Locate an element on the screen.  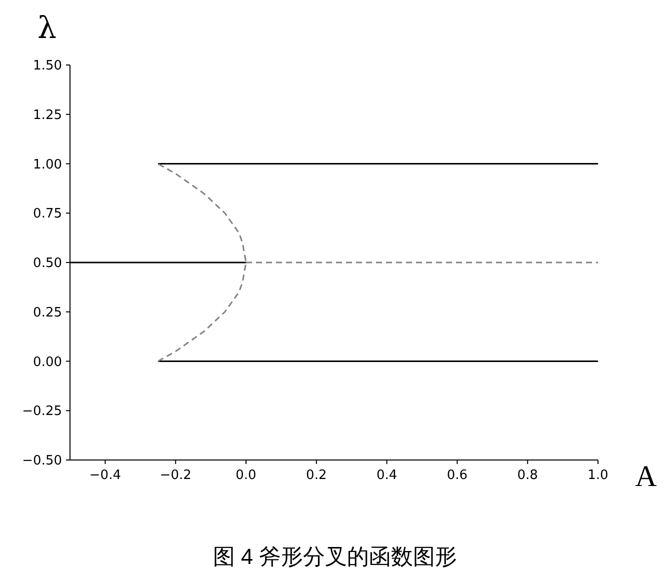
x-tick-label: 0.2 is located at coordinates (316, 475).